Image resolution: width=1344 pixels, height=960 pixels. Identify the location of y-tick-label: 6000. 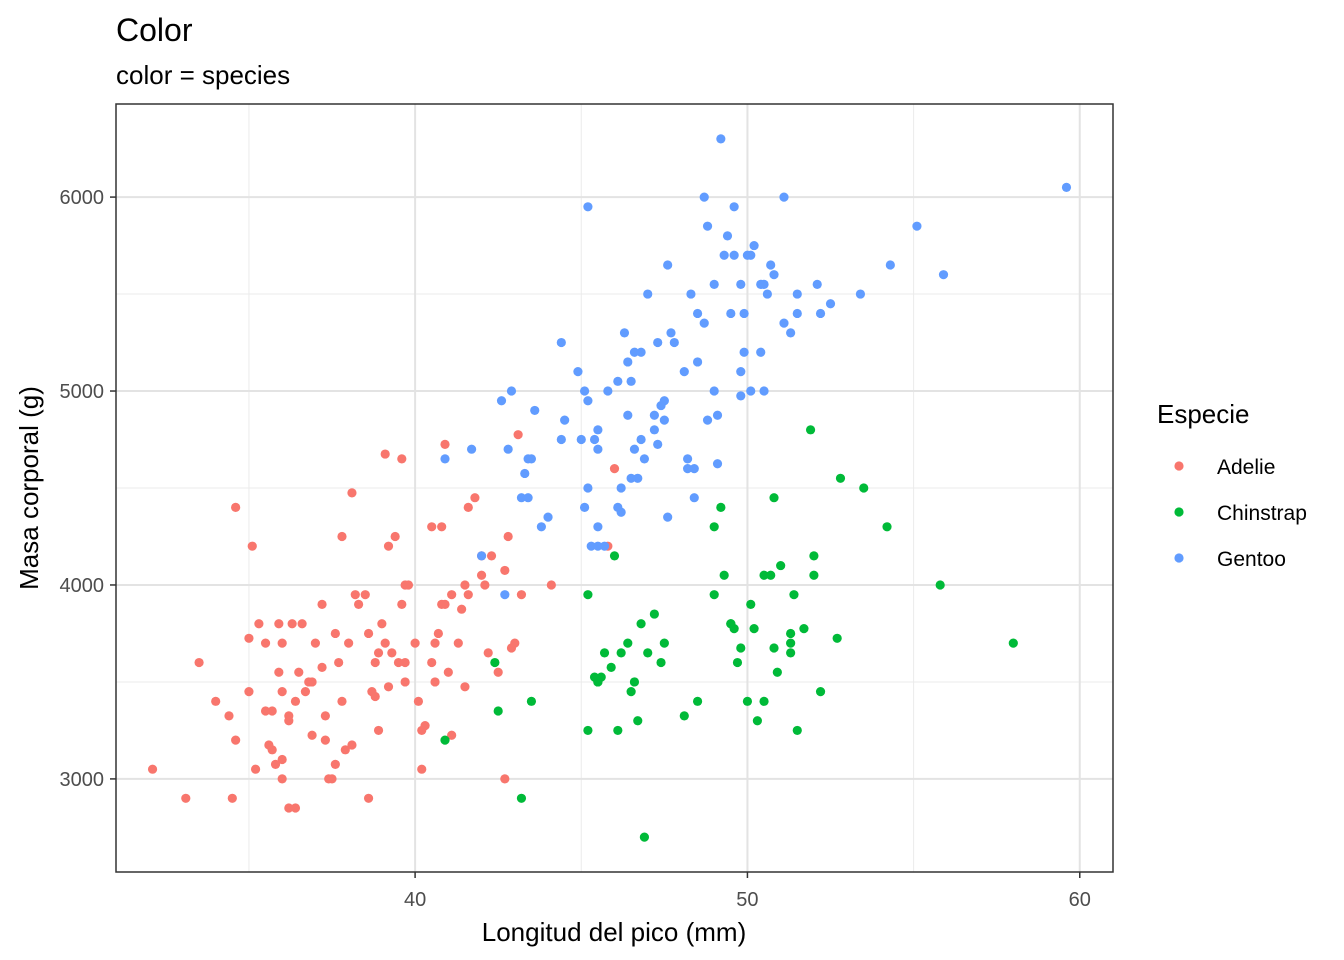
(82, 198).